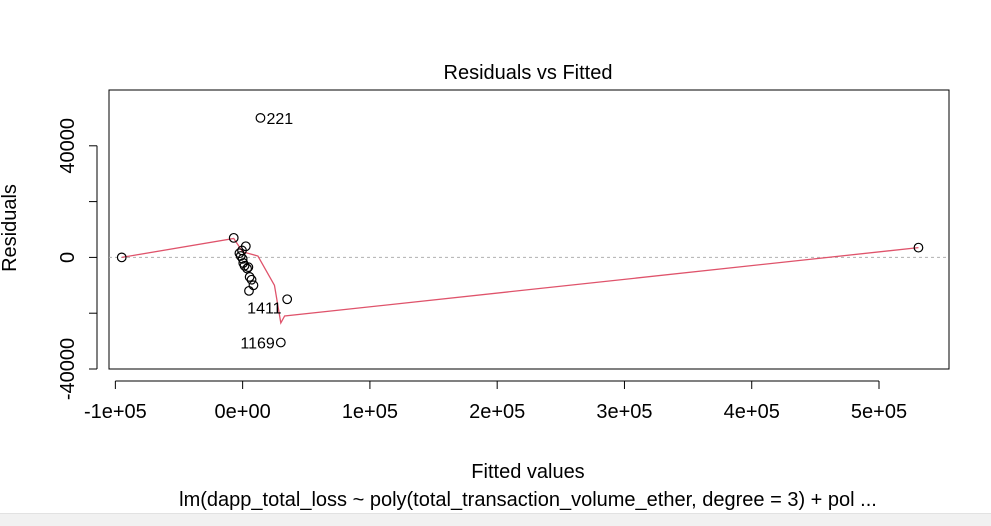 Image resolution: width=991 pixels, height=526 pixels. What do you see at coordinates (495, 519) in the screenshot?
I see `window-bottom-border` at bounding box center [495, 519].